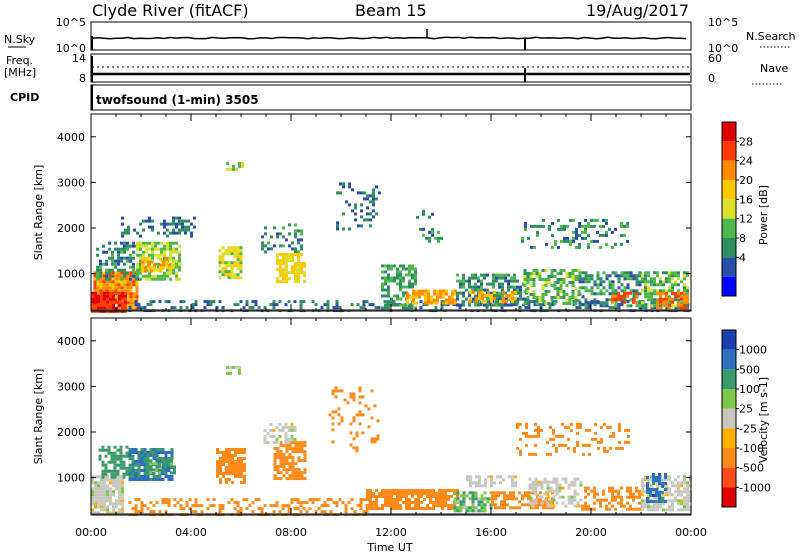 The image size is (800, 558). Describe the element at coordinates (389, 38) in the screenshot. I see `nsky-trace` at that location.